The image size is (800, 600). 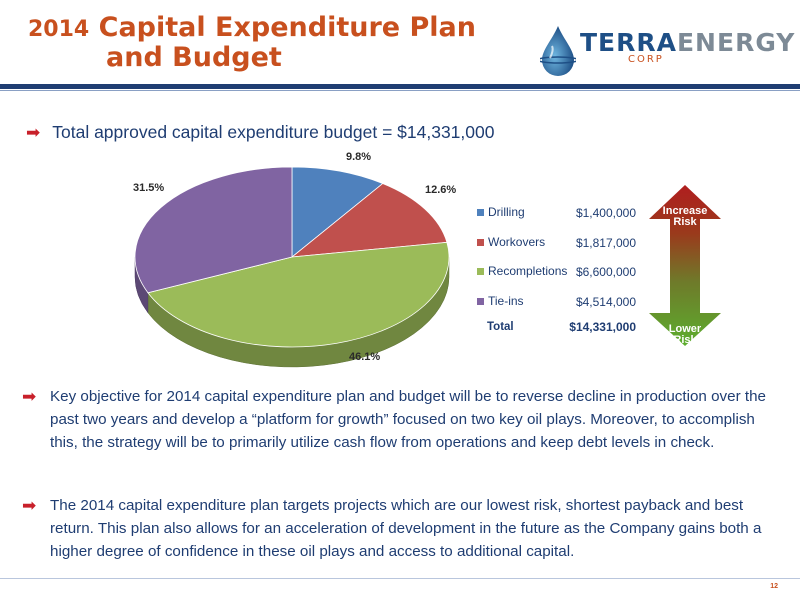 I want to click on header-rule-thin, so click(x=400, y=90).